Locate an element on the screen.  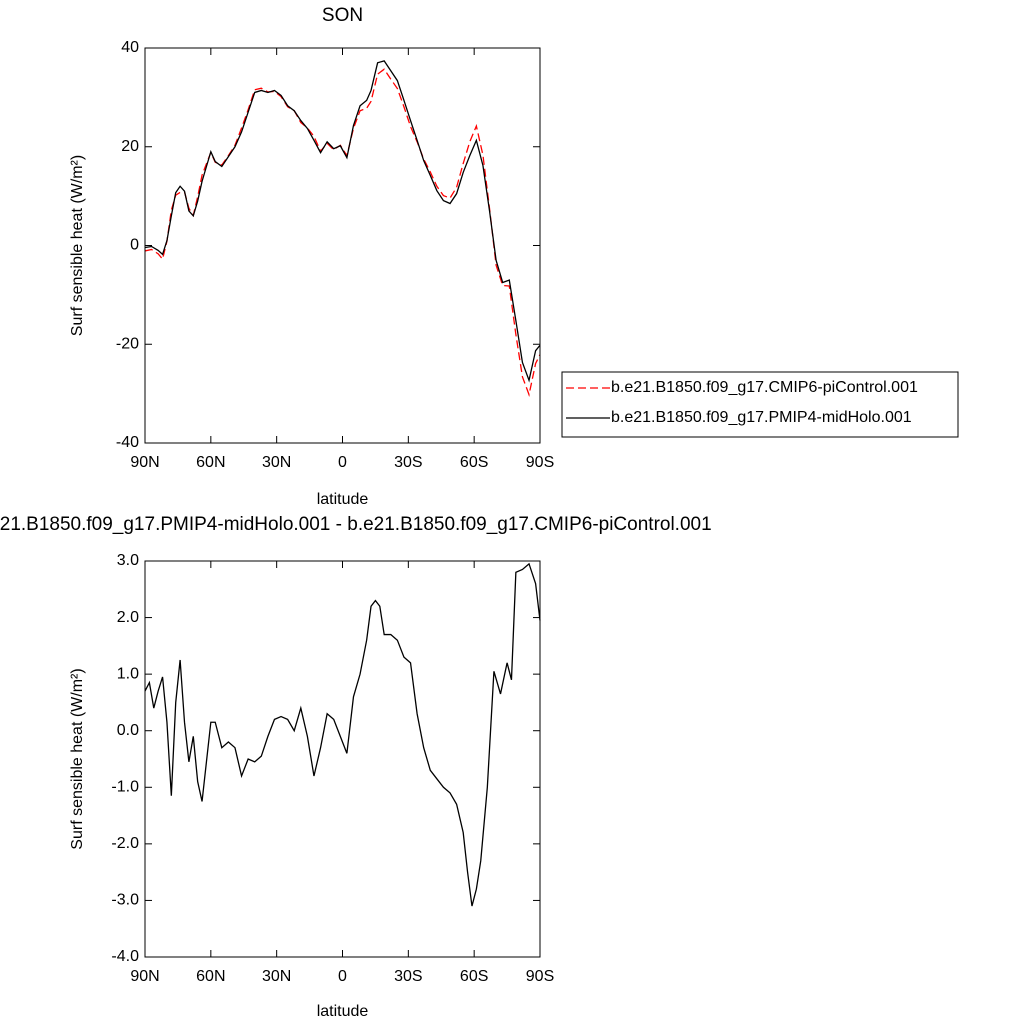
y-tick-label: 0 is located at coordinates (134, 245).